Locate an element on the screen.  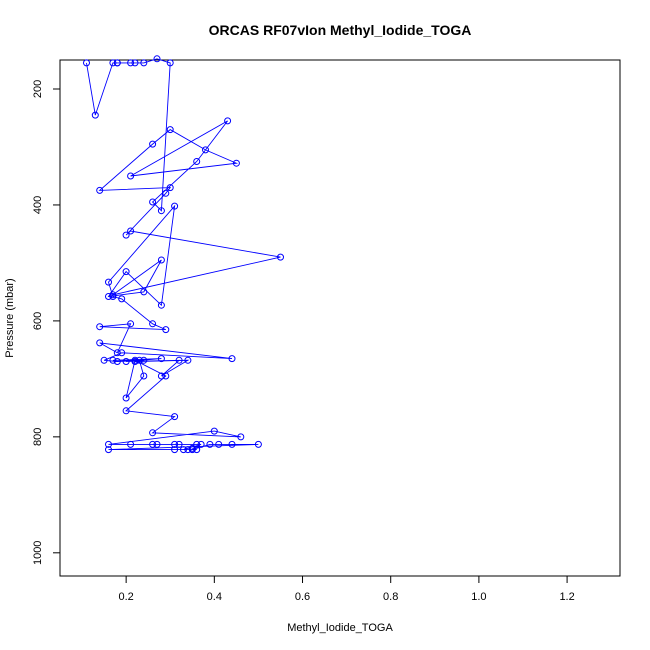
x-axis-label: Methyl_Iodide_TOGA is located at coordinates (340, 628).